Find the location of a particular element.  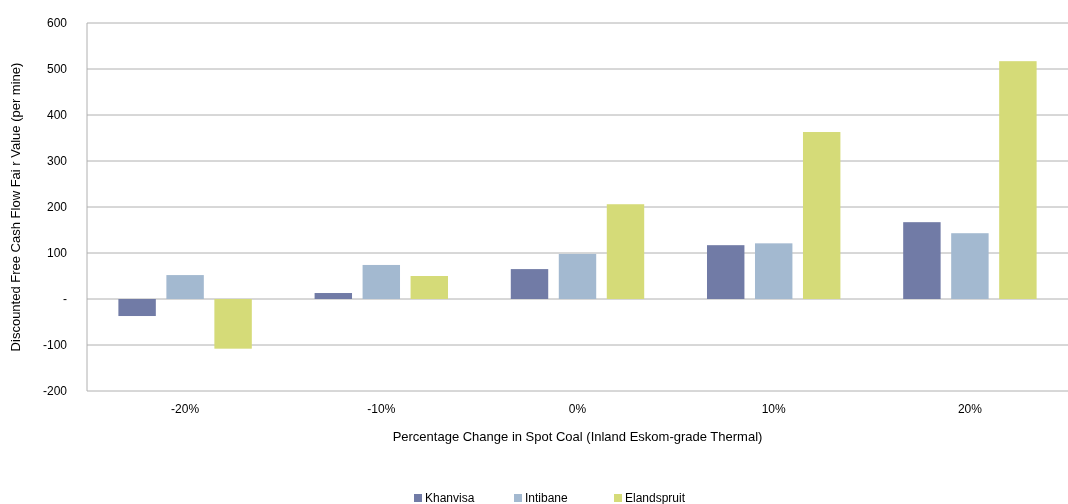

y-tick-label: 200 is located at coordinates (57, 207).